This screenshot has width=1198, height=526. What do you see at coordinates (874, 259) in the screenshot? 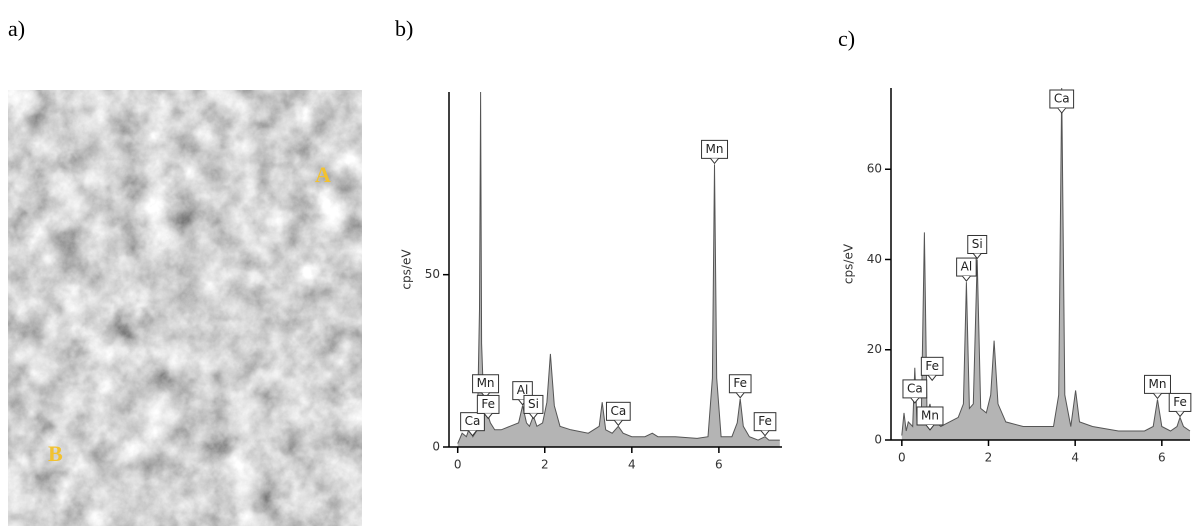
I see `y-tick-label: 40` at bounding box center [874, 259].